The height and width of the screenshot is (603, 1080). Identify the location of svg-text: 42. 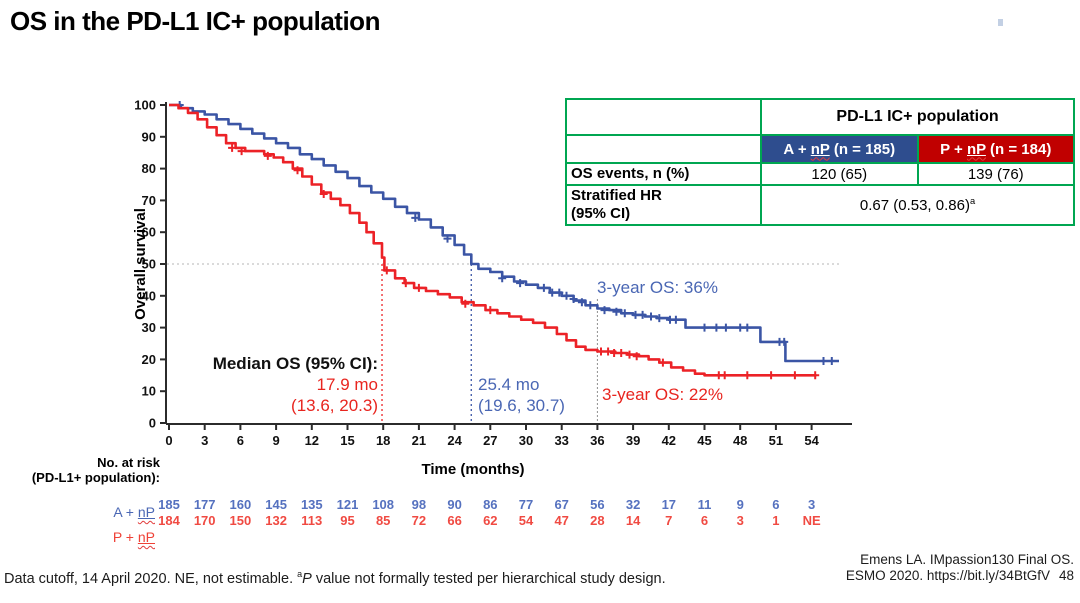
(669, 440).